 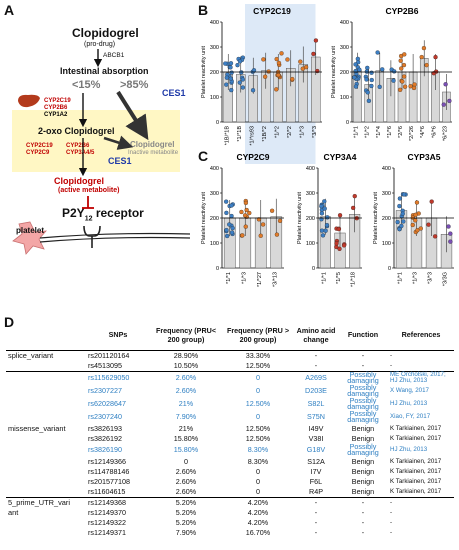 I want to click on freq-low-cell: 5.20%, so click(x=186, y=512).